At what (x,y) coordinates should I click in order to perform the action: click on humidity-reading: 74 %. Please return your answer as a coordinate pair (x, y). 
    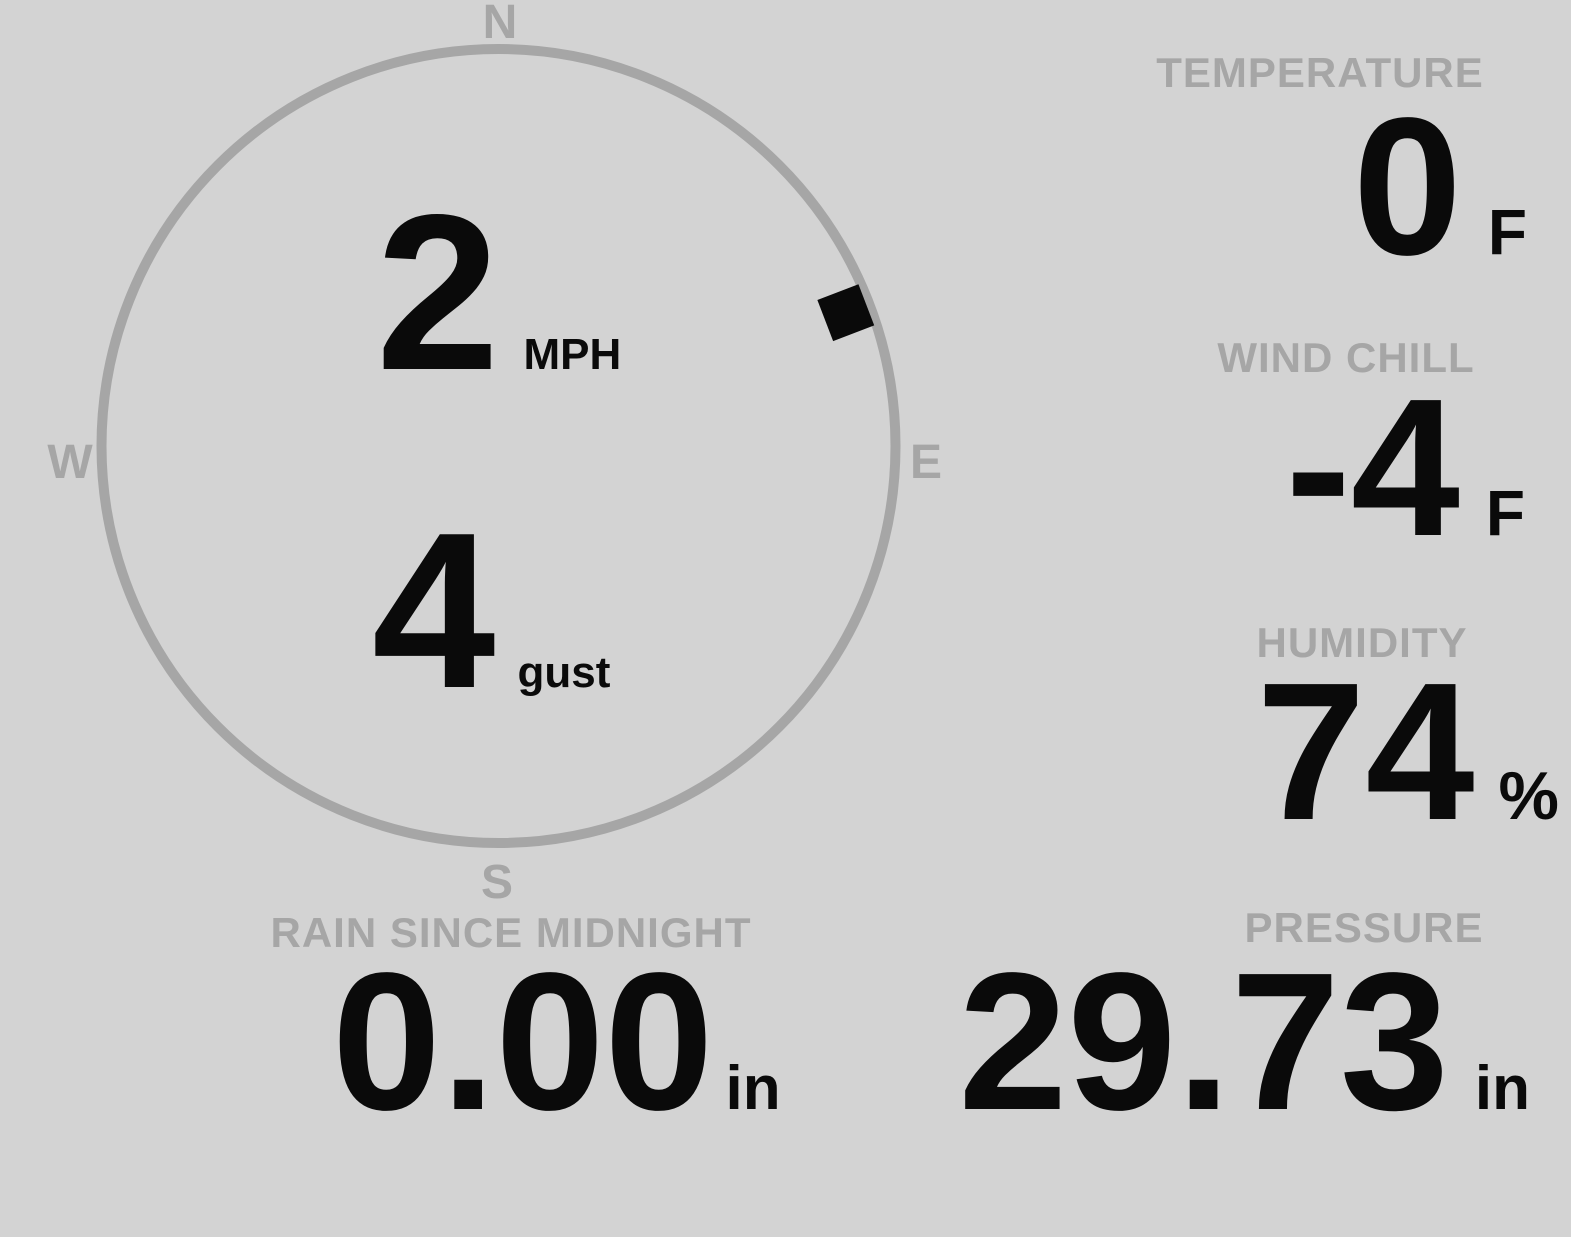
    Looking at the image, I should click on (1408, 752).